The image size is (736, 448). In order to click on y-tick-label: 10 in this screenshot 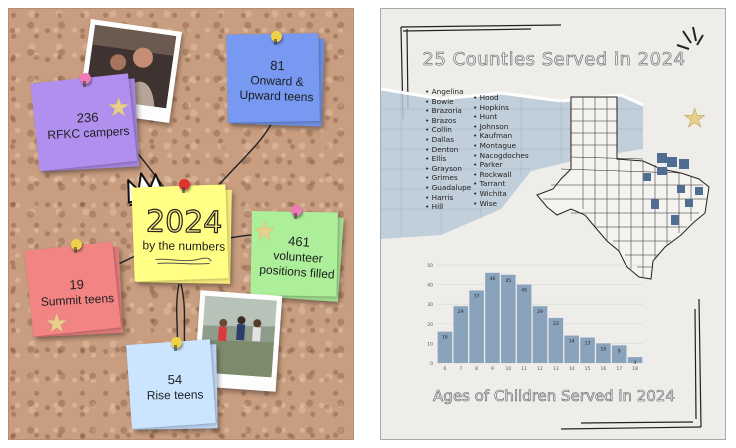, I will do `click(430, 344)`.